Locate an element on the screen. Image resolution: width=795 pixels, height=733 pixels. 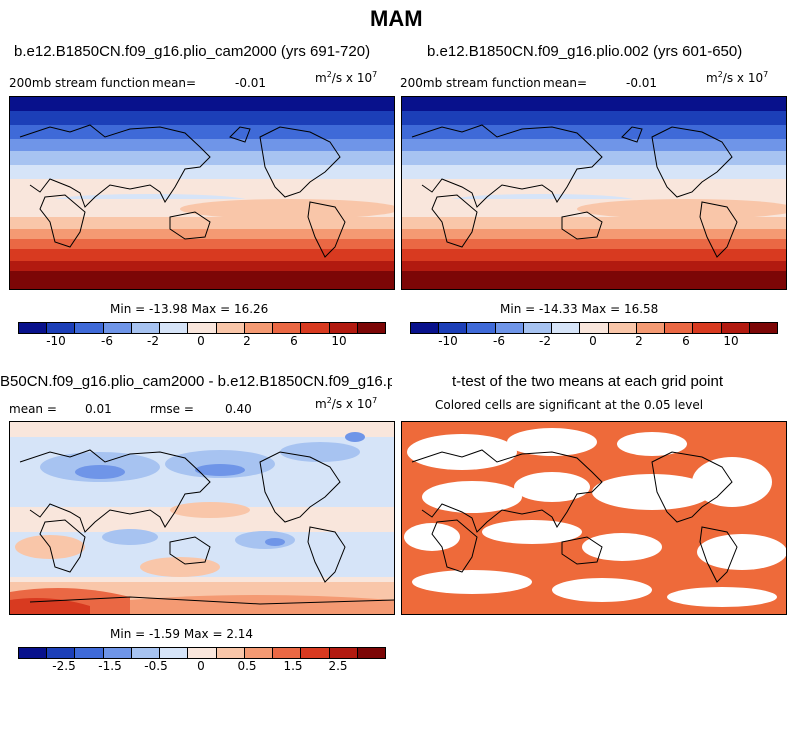
panel3-field is located at coordinates (202, 518).